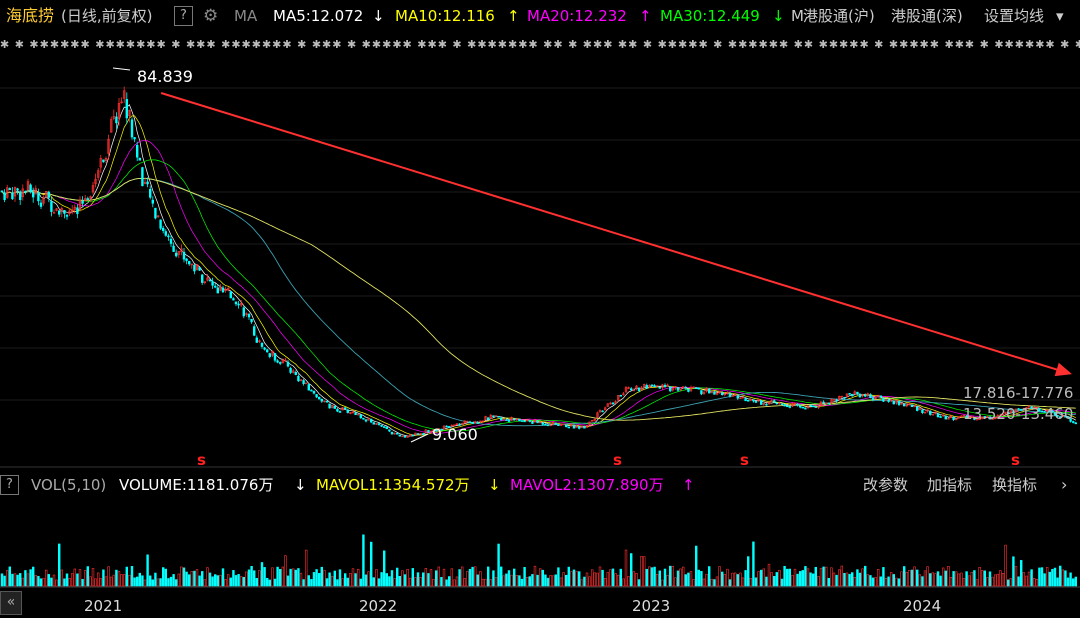  I want to click on gear-icon: ⚙, so click(211, 16).